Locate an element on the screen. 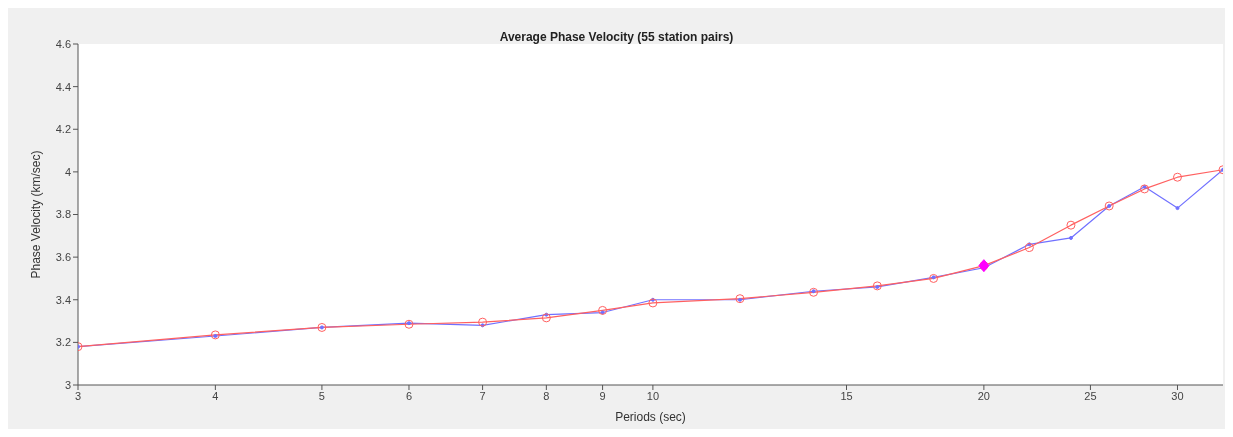 Image resolution: width=1233 pixels, height=437 pixels. x-axis-title: Periods (sec) is located at coordinates (650, 417).